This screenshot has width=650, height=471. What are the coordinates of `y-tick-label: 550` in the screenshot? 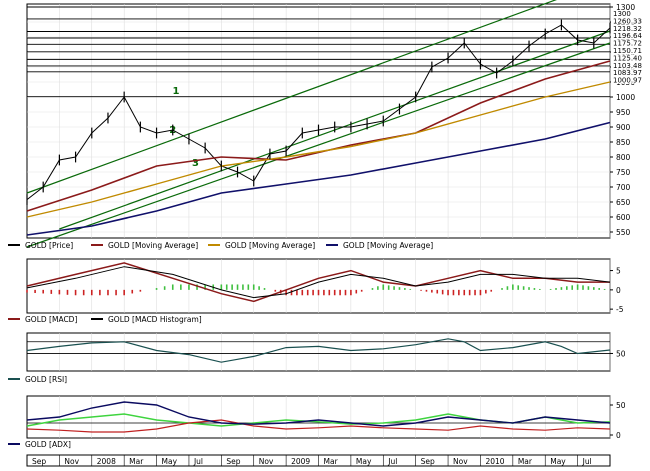 It's located at (623, 232).